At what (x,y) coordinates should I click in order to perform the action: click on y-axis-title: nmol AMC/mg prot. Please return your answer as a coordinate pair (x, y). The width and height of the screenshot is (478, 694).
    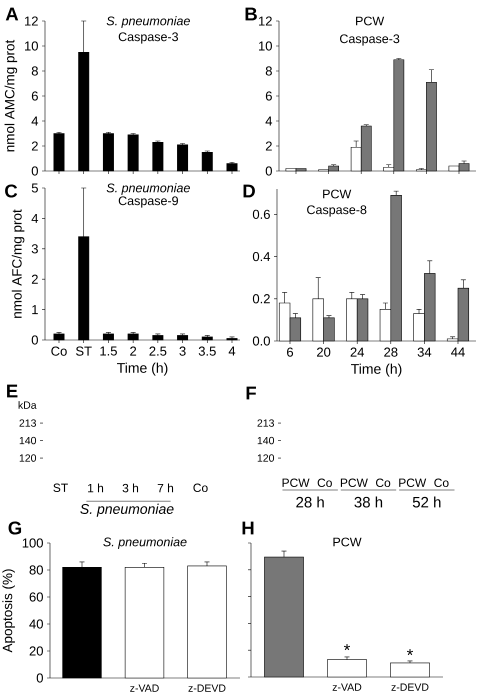
    Looking at the image, I should click on (11, 96).